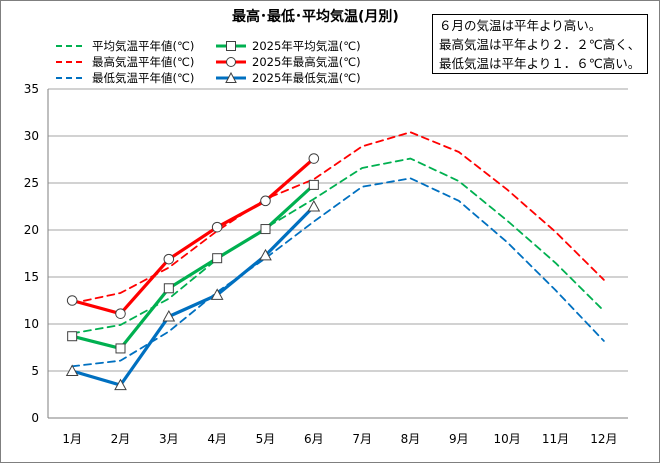 This screenshot has width=660, height=463. I want to click on y-tick-label-20: 20, so click(31, 230).